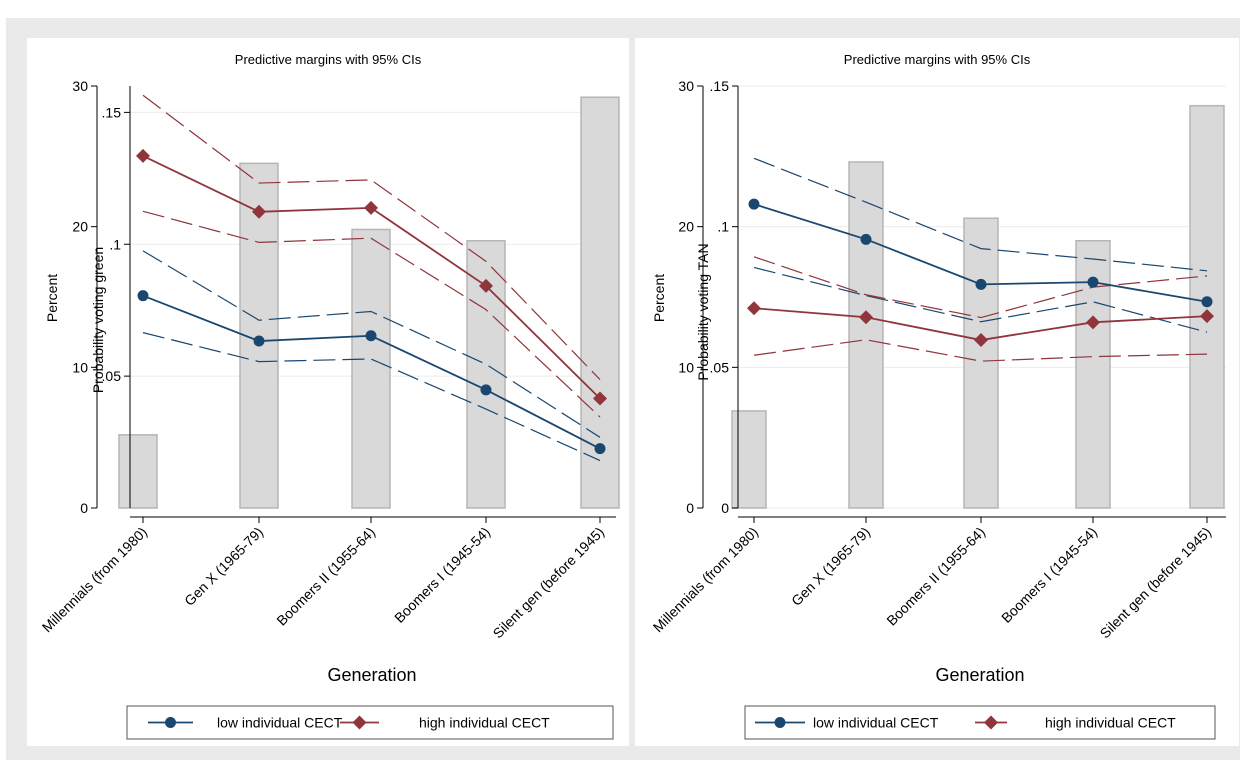 The width and height of the screenshot is (1244, 771). Describe the element at coordinates (98, 320) in the screenshot. I see `prob-axis-title: Probability voting green` at that location.